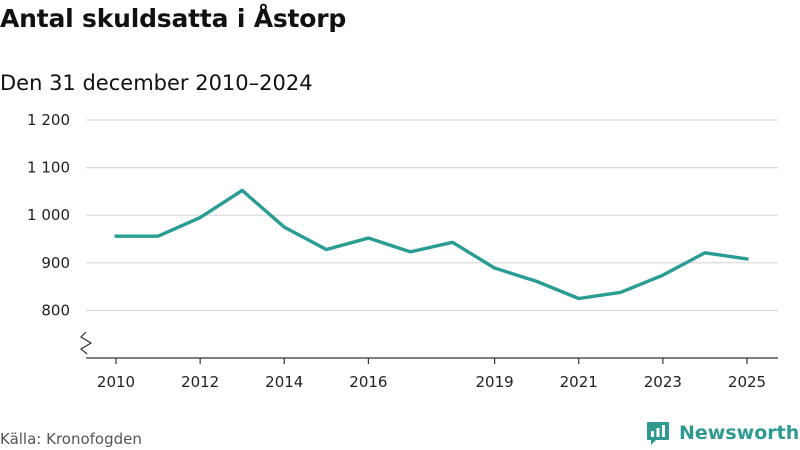 The height and width of the screenshot is (450, 800). I want to click on newsworthy-logo-icon, so click(658, 433).